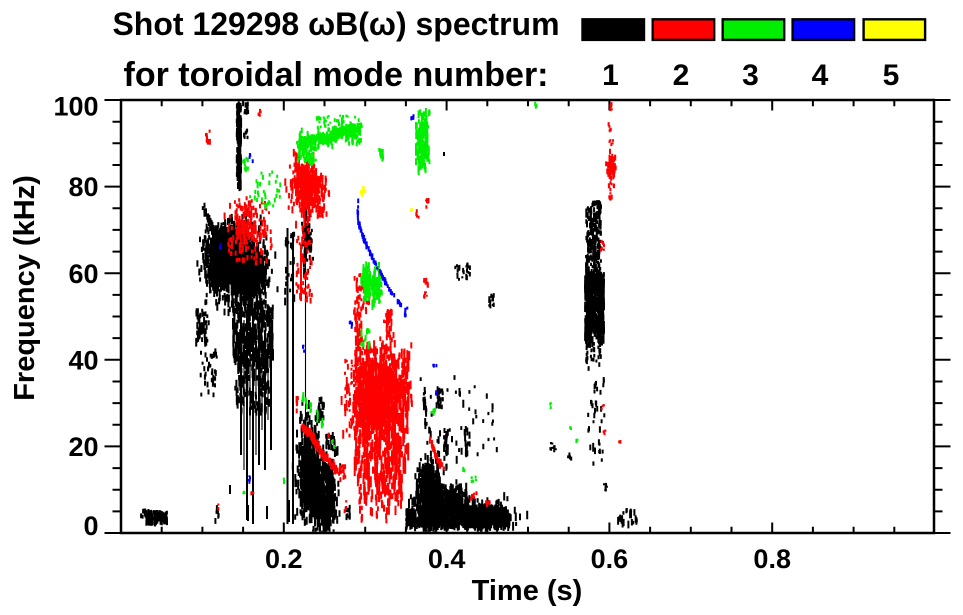 The width and height of the screenshot is (963, 615). Describe the element at coordinates (772, 559) in the screenshot. I see `svg-text: 0.8` at that location.